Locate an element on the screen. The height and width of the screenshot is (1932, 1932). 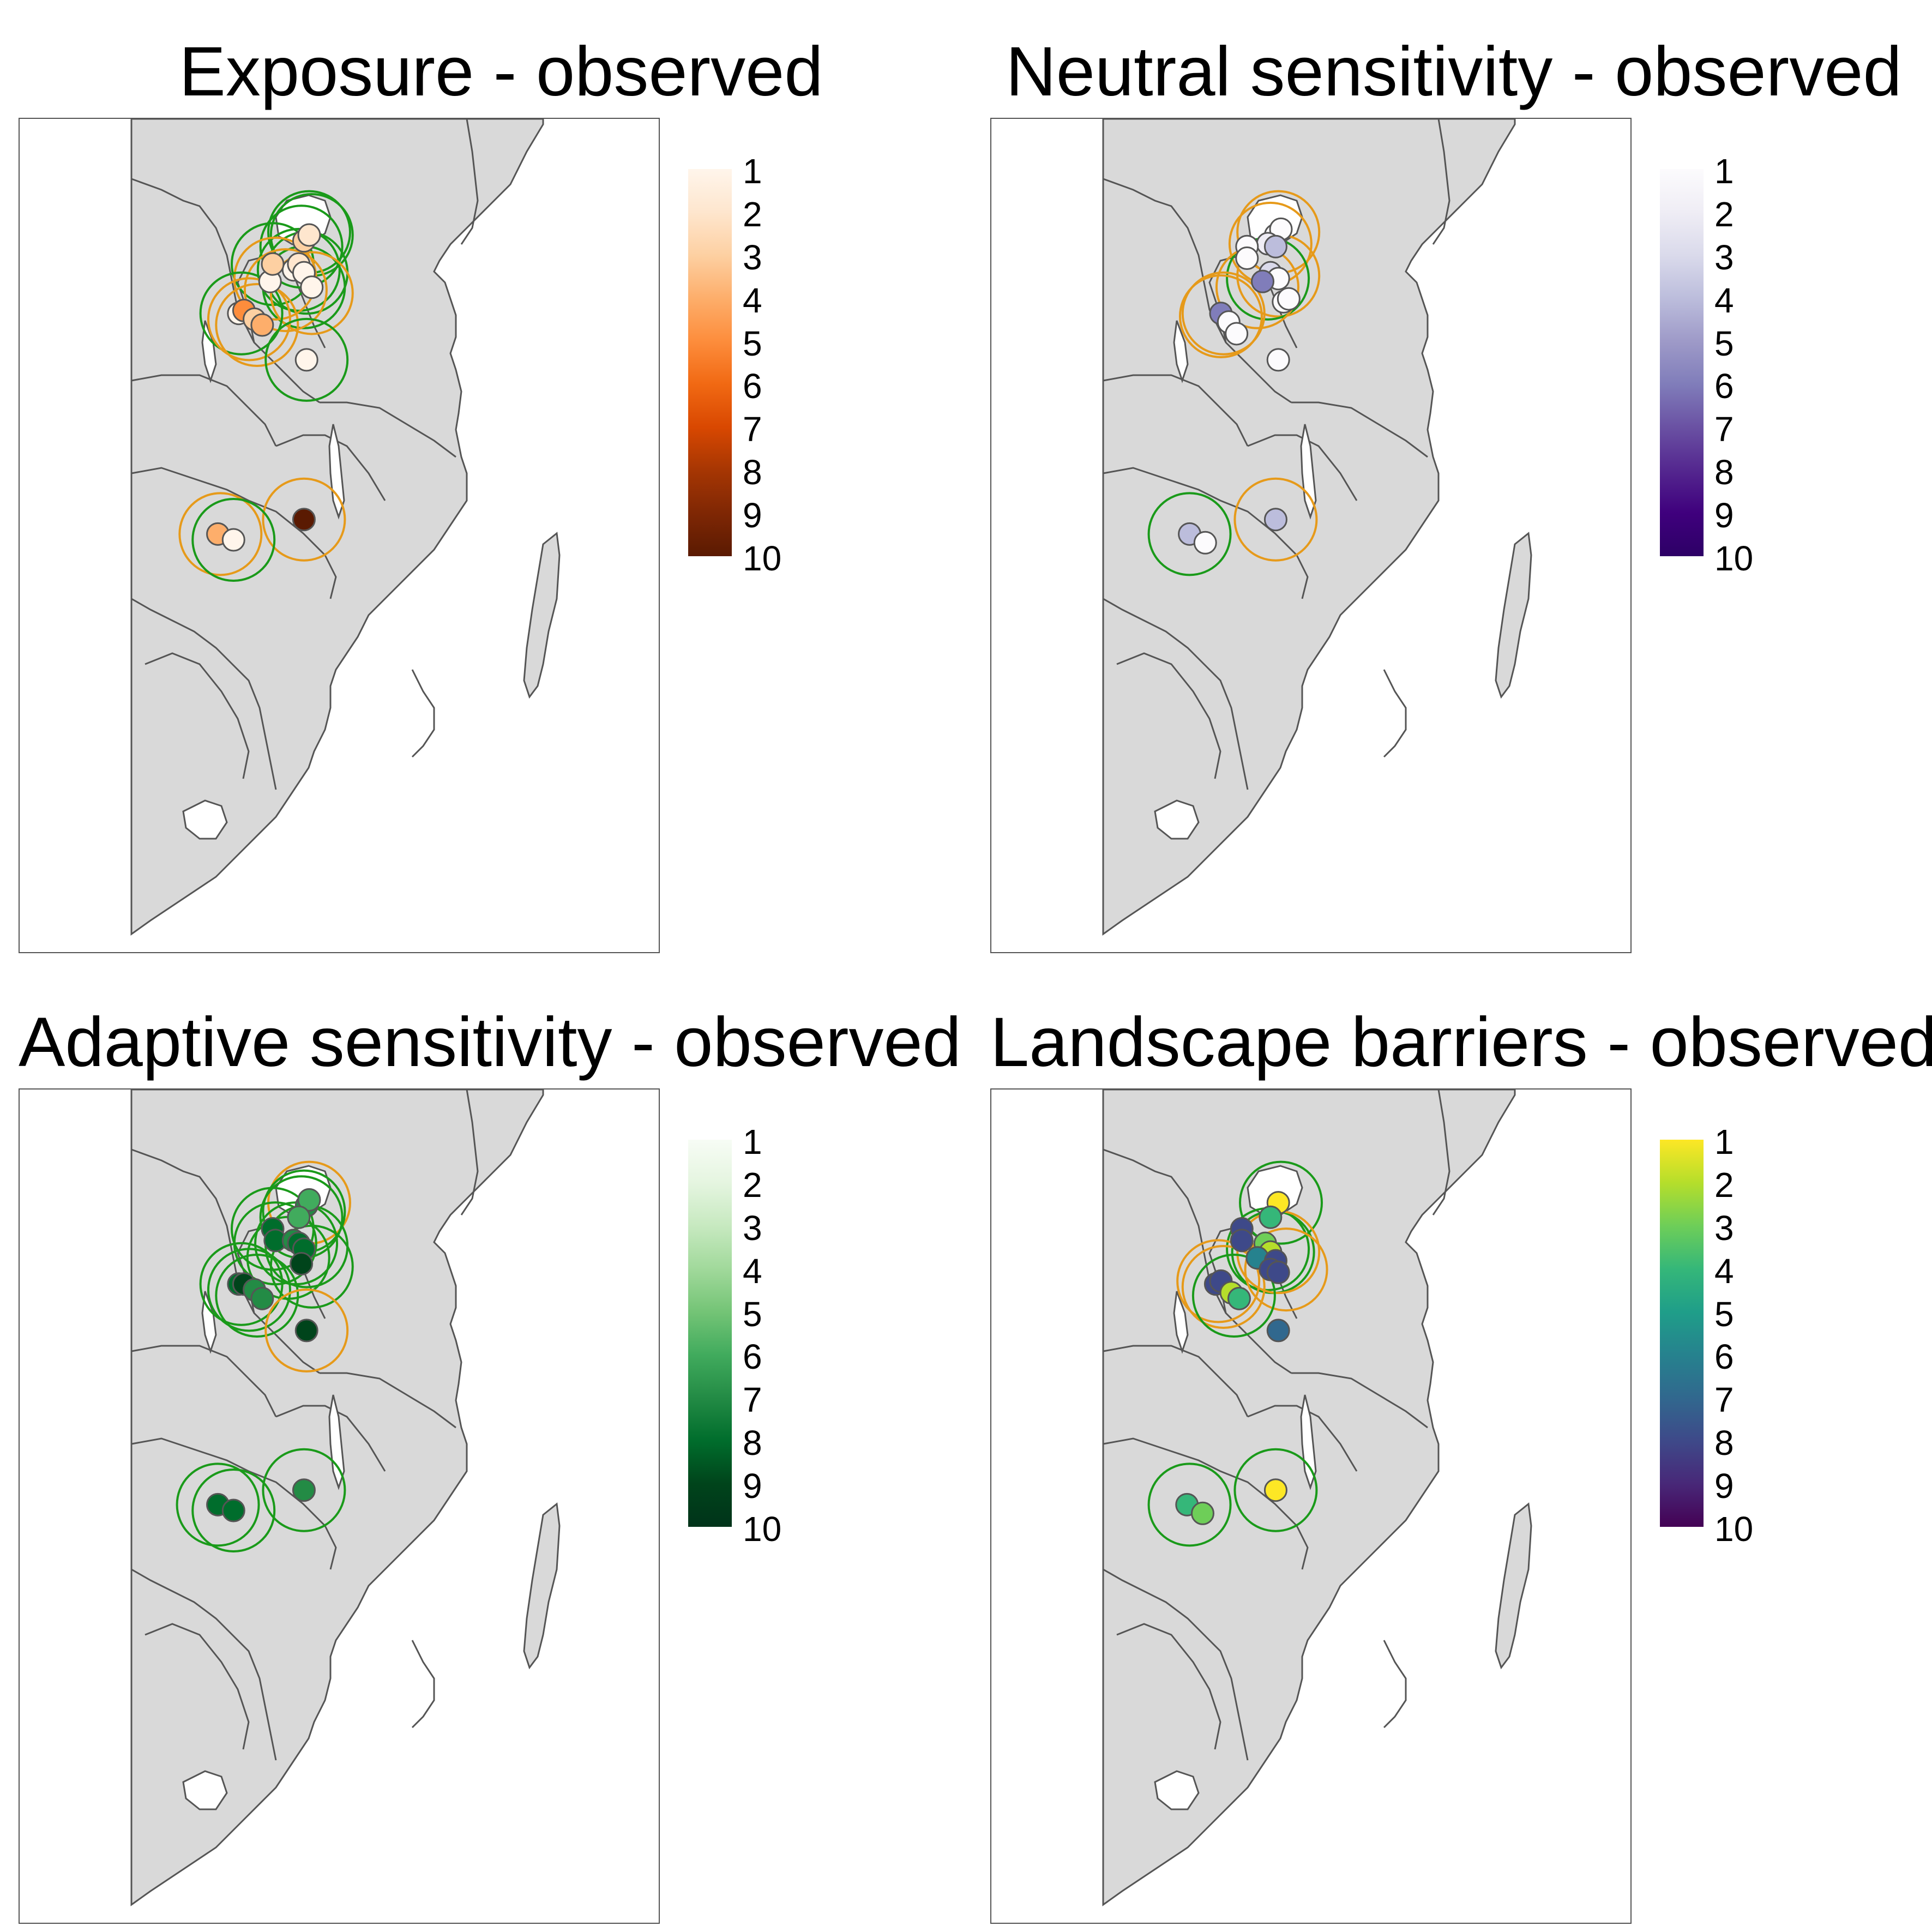
panel-title: Neutral sensitivity - observed is located at coordinates (1454, 72).